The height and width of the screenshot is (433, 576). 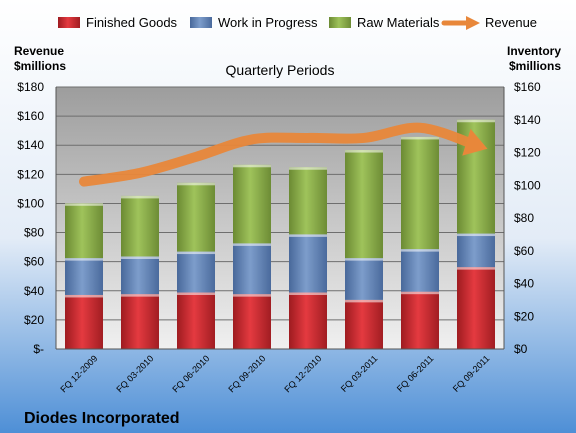 I want to click on right-tick-label: $40, so click(x=524, y=284).